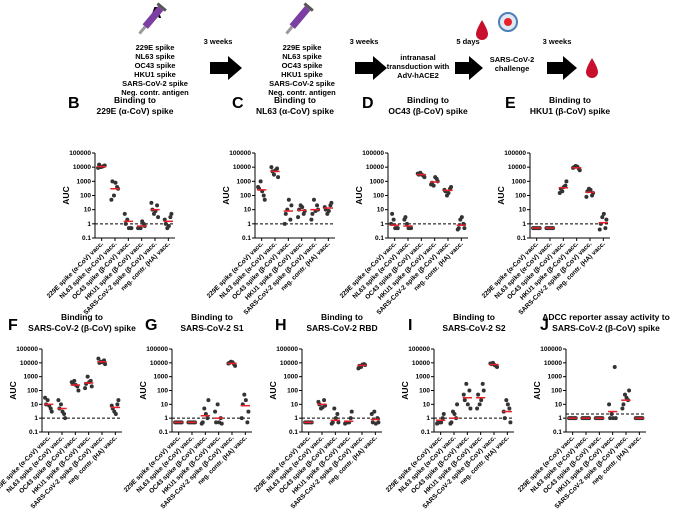 Image resolution: width=696 pixels, height=516 pixels. I want to click on interval: 5 days, so click(467, 41).